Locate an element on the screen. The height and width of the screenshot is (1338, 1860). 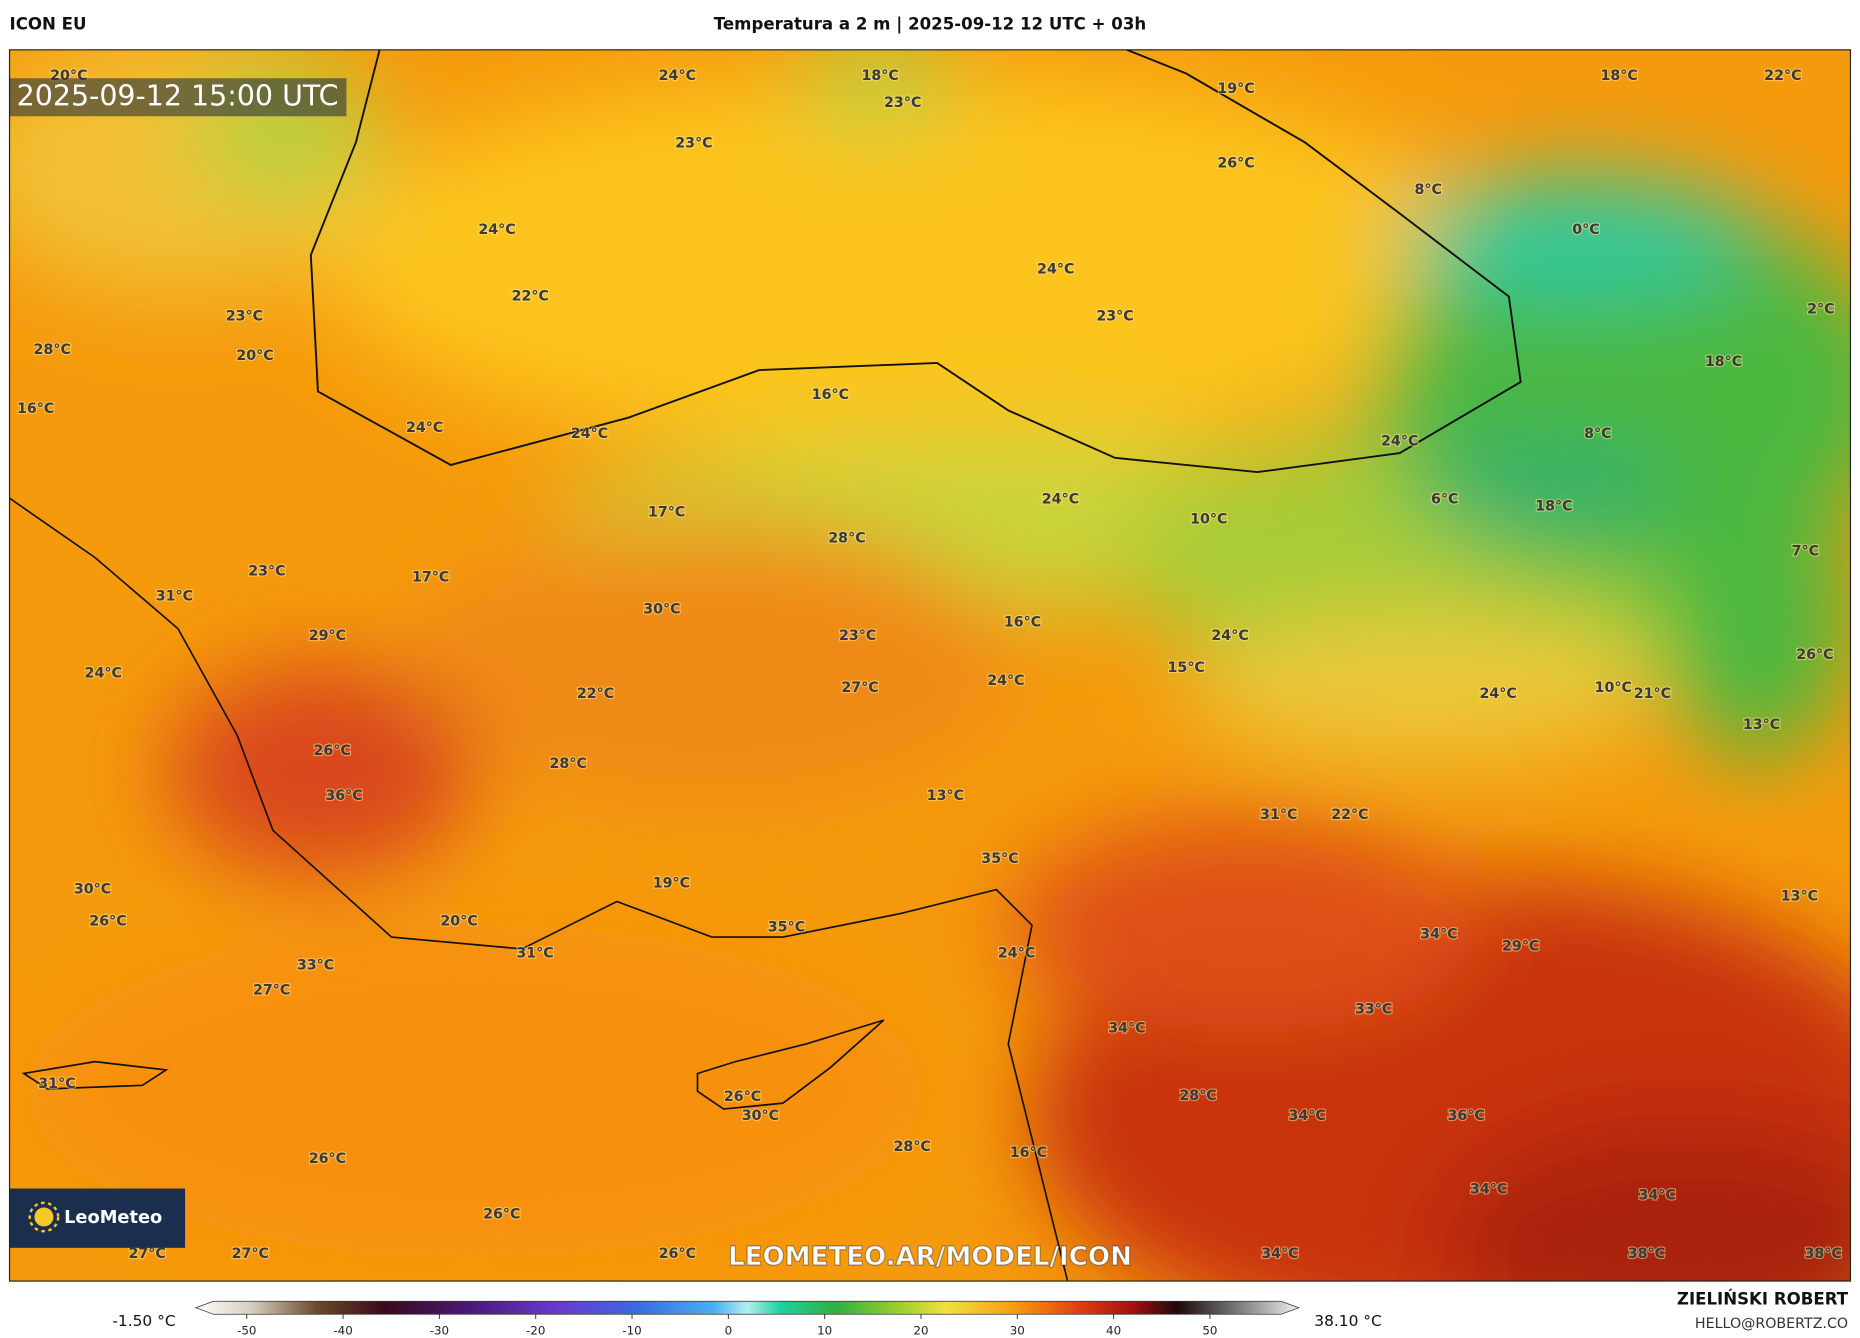
timestamp: 2025-09-12 15:00 UTC is located at coordinates (178, 95).